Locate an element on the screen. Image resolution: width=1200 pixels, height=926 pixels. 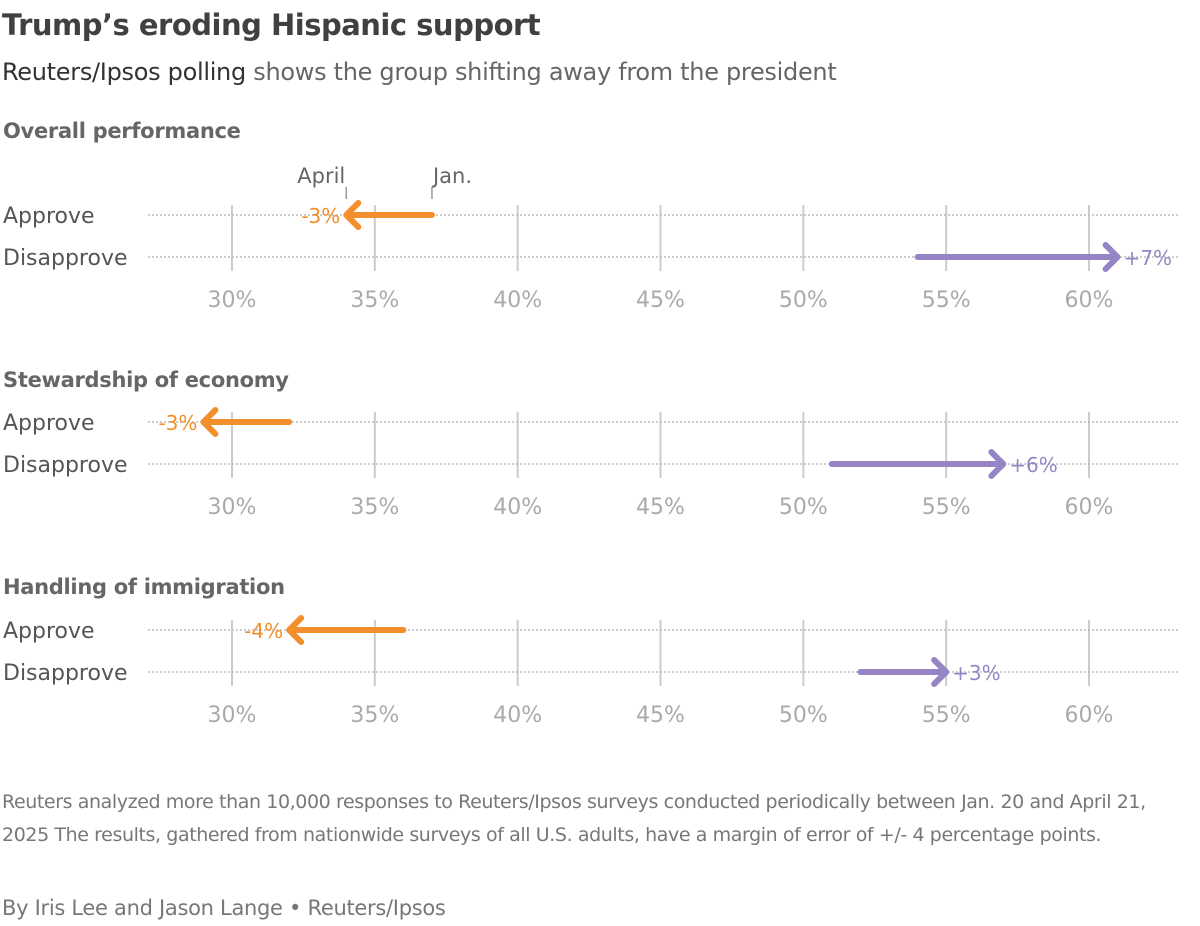
subtitle-source: Reuters/Ipsos polling is located at coordinates (124, 72).